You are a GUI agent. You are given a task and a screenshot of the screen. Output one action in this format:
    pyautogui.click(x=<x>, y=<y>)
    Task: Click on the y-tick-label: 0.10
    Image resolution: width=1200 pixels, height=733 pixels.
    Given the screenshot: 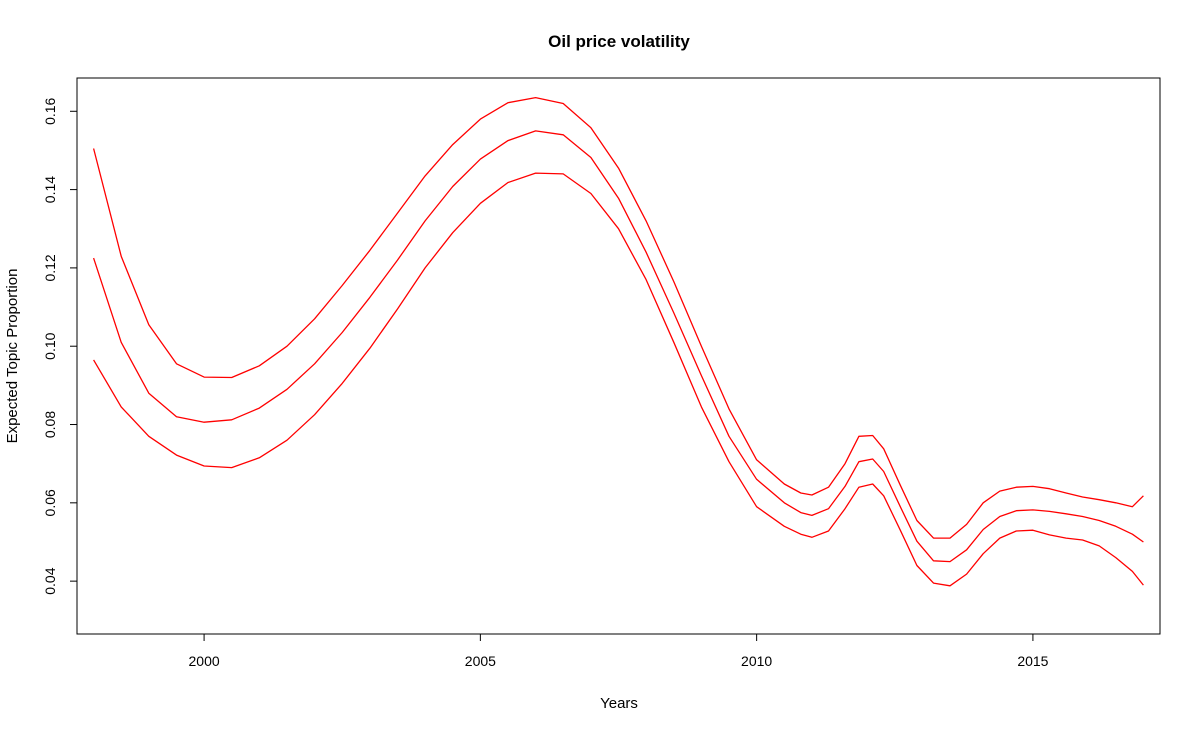 What is the action you would take?
    pyautogui.click(x=50, y=345)
    